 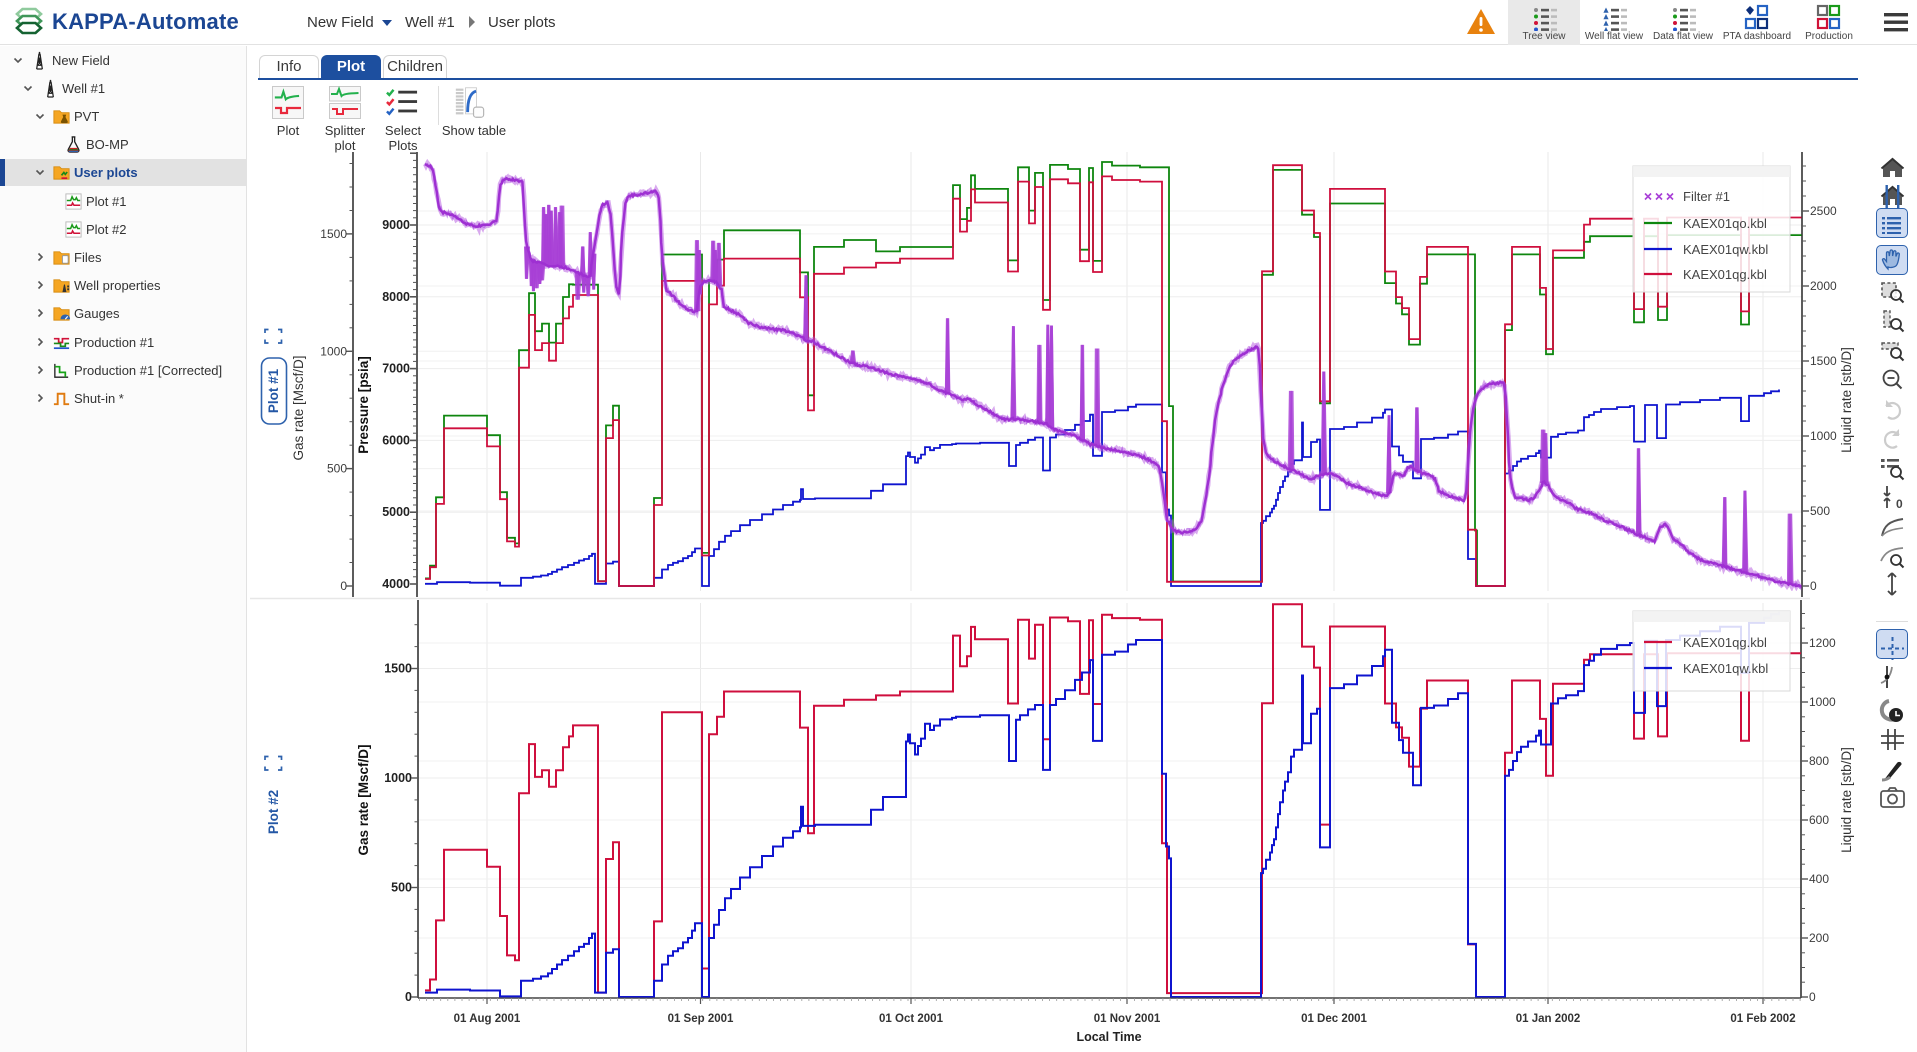 What do you see at coordinates (396, 369) in the screenshot?
I see `svg-text: 7000` at bounding box center [396, 369].